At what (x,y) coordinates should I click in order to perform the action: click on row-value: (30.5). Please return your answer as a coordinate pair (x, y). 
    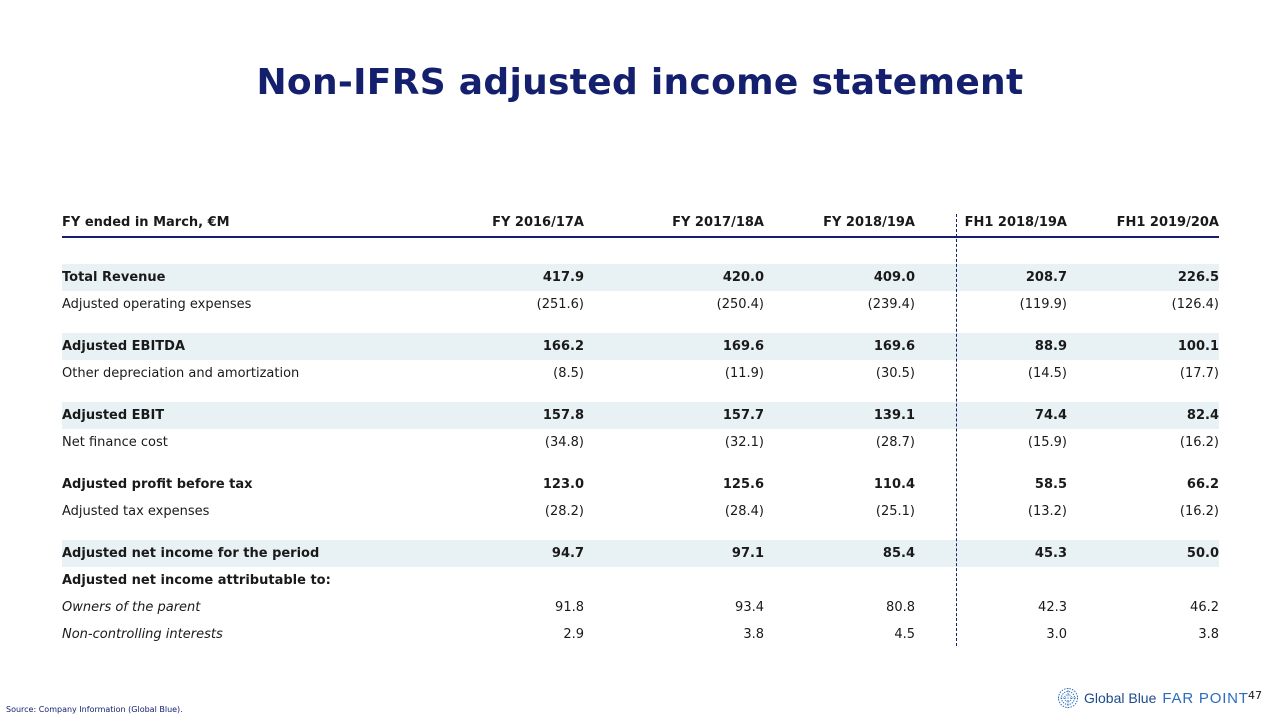
    Looking at the image, I should click on (895, 373).